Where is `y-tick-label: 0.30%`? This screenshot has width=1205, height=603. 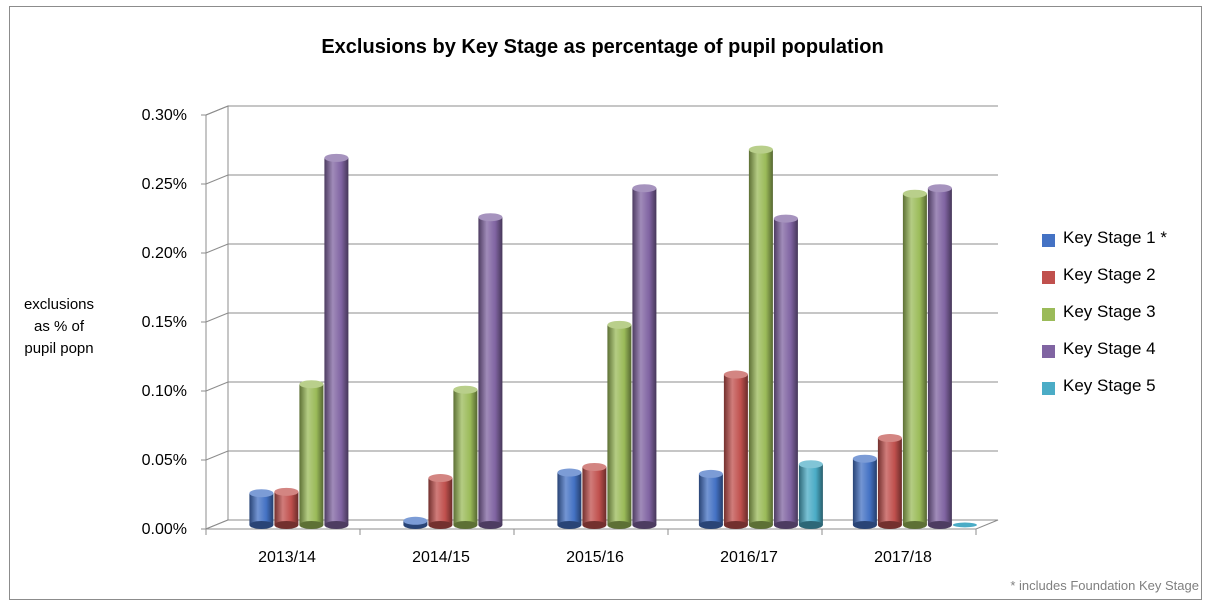 y-tick-label: 0.30% is located at coordinates (164, 115).